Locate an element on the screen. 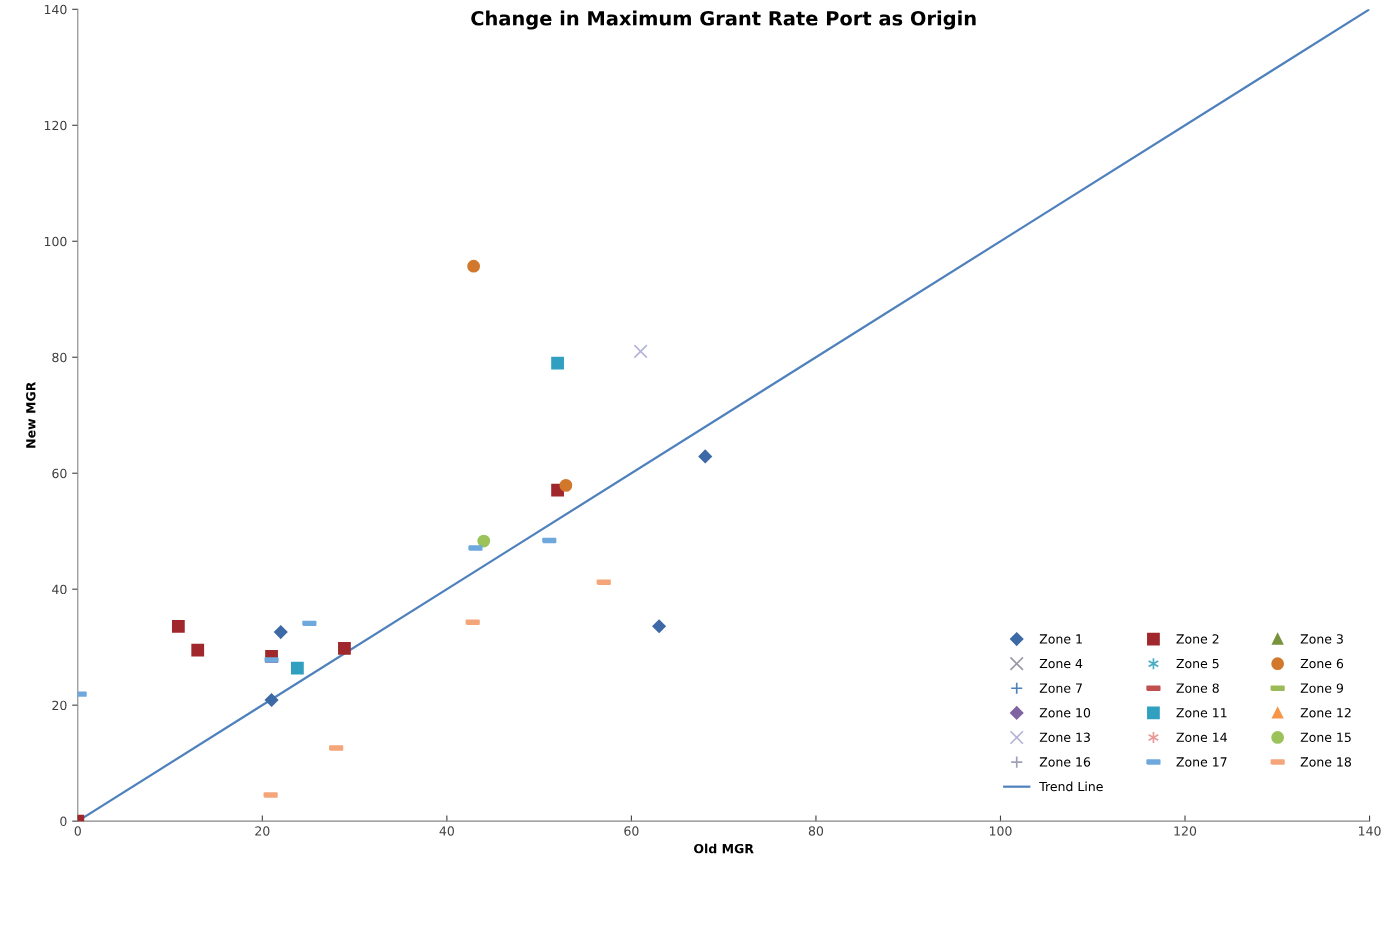  legend-label: Zone 11 is located at coordinates (1201, 713).